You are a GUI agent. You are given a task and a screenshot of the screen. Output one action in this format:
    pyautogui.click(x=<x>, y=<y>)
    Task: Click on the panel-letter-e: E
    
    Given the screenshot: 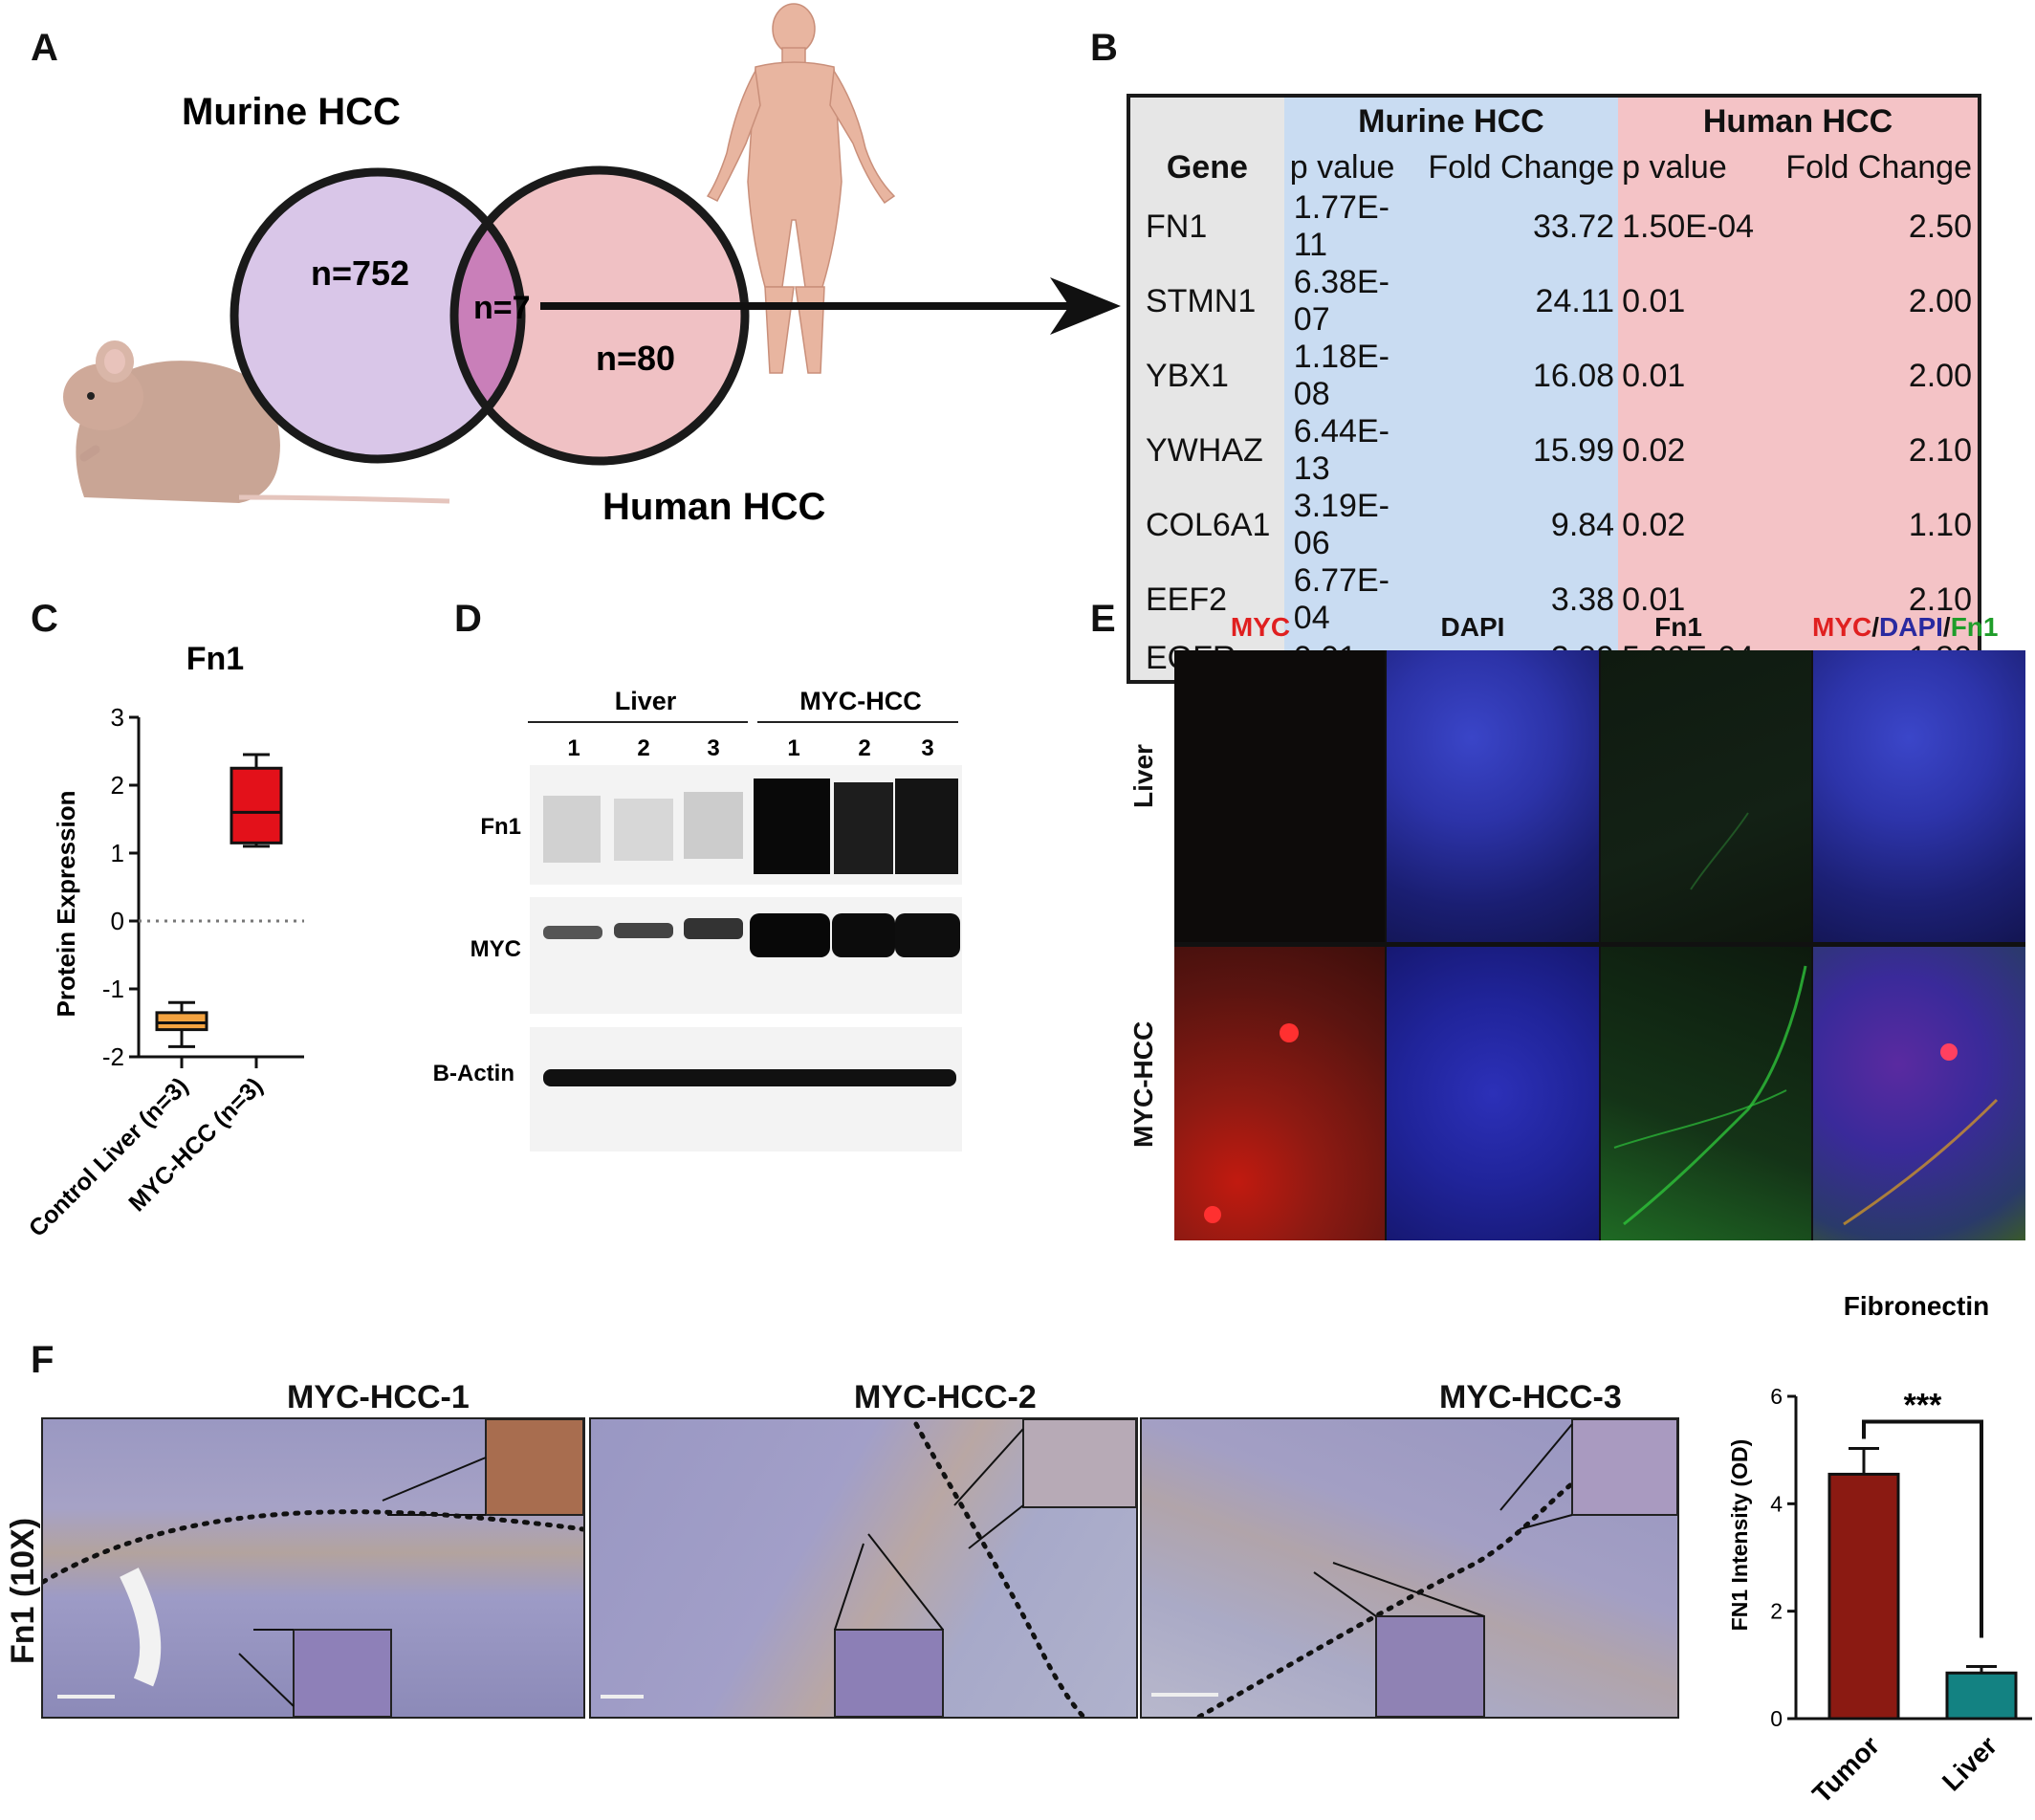 What is the action you would take?
    pyautogui.click(x=1103, y=619)
    